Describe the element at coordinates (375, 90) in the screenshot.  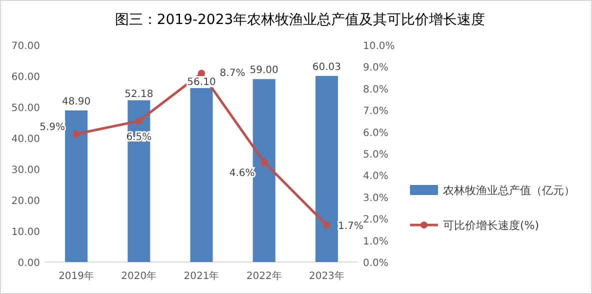
I see `y2-tick-label: 8.0%` at that location.